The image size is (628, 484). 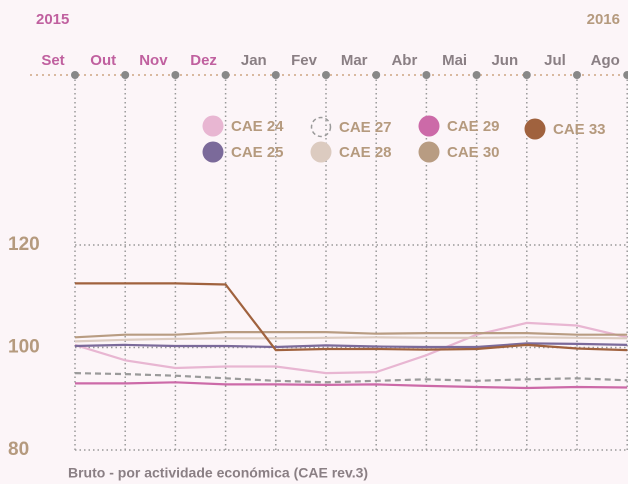 I want to click on x-tick-label: Jun, so click(x=504, y=60).